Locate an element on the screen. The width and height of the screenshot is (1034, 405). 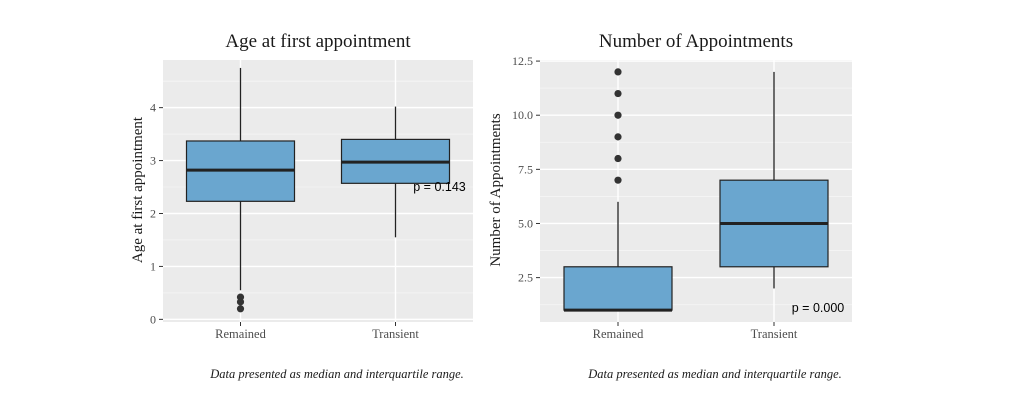
y-axis-label: Number of Appointments is located at coordinates (496, 189).